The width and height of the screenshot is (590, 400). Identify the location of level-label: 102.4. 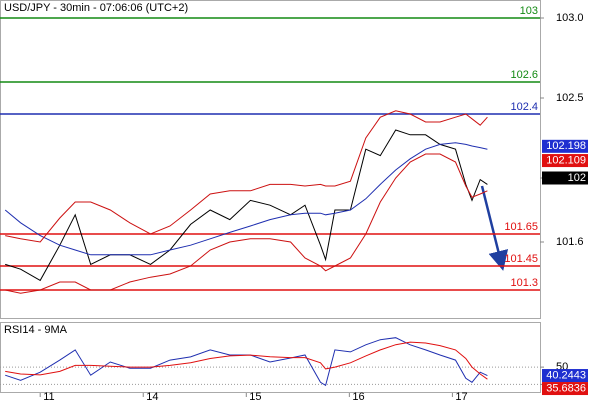
(524, 107).